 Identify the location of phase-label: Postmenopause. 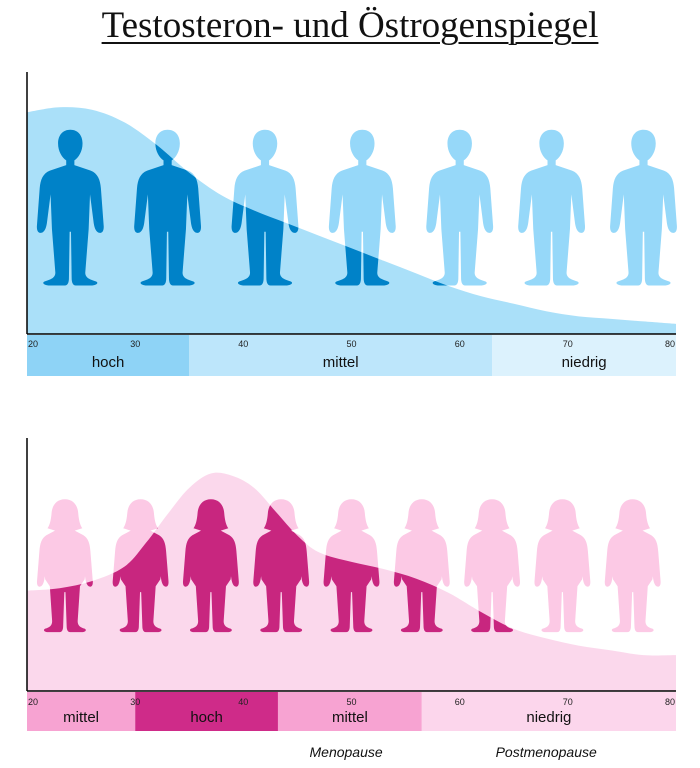
(546, 752).